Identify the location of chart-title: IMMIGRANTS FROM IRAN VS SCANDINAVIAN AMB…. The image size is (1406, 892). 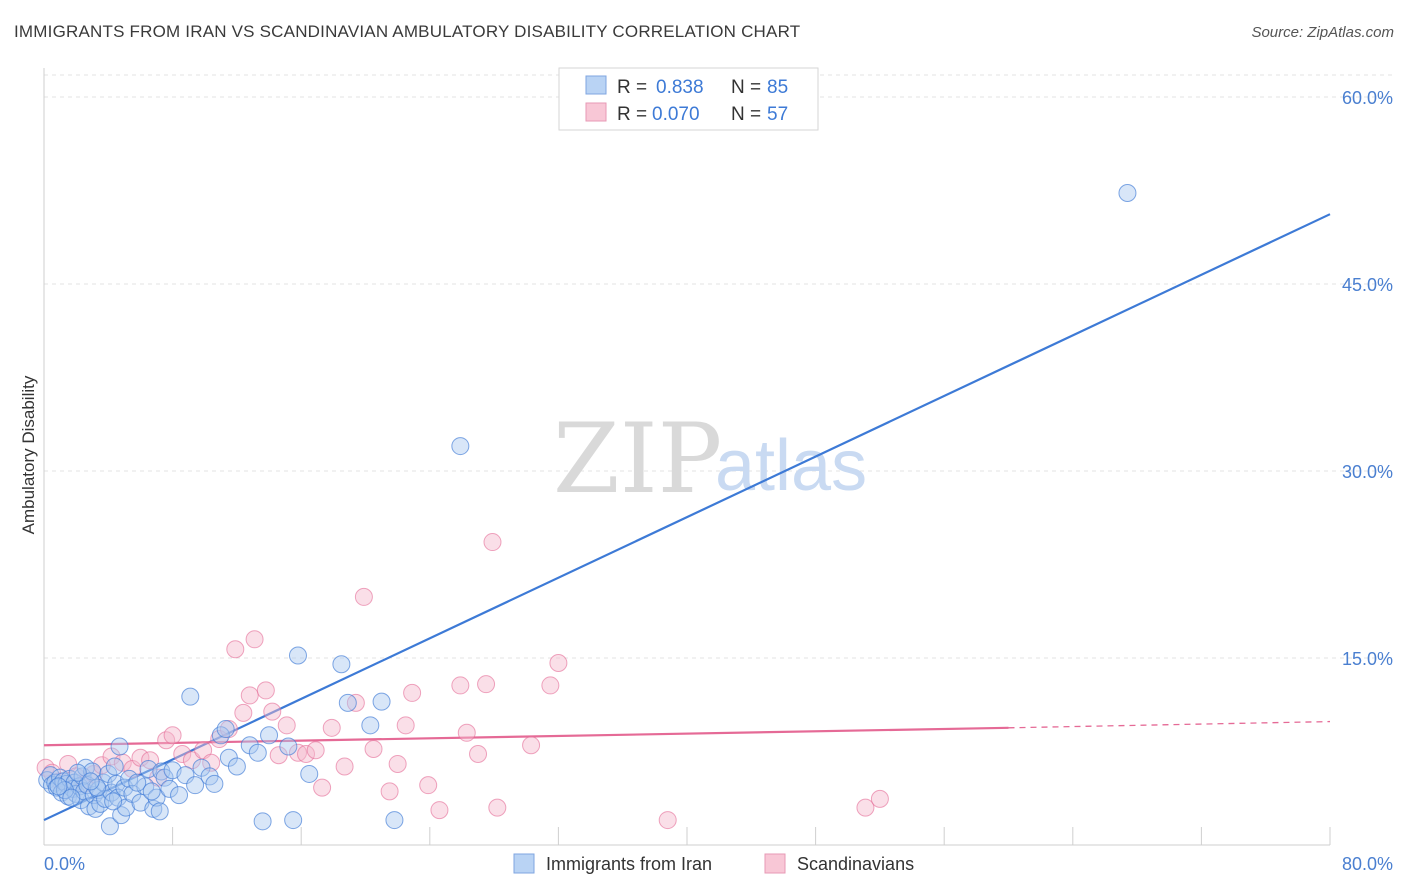
(407, 31).